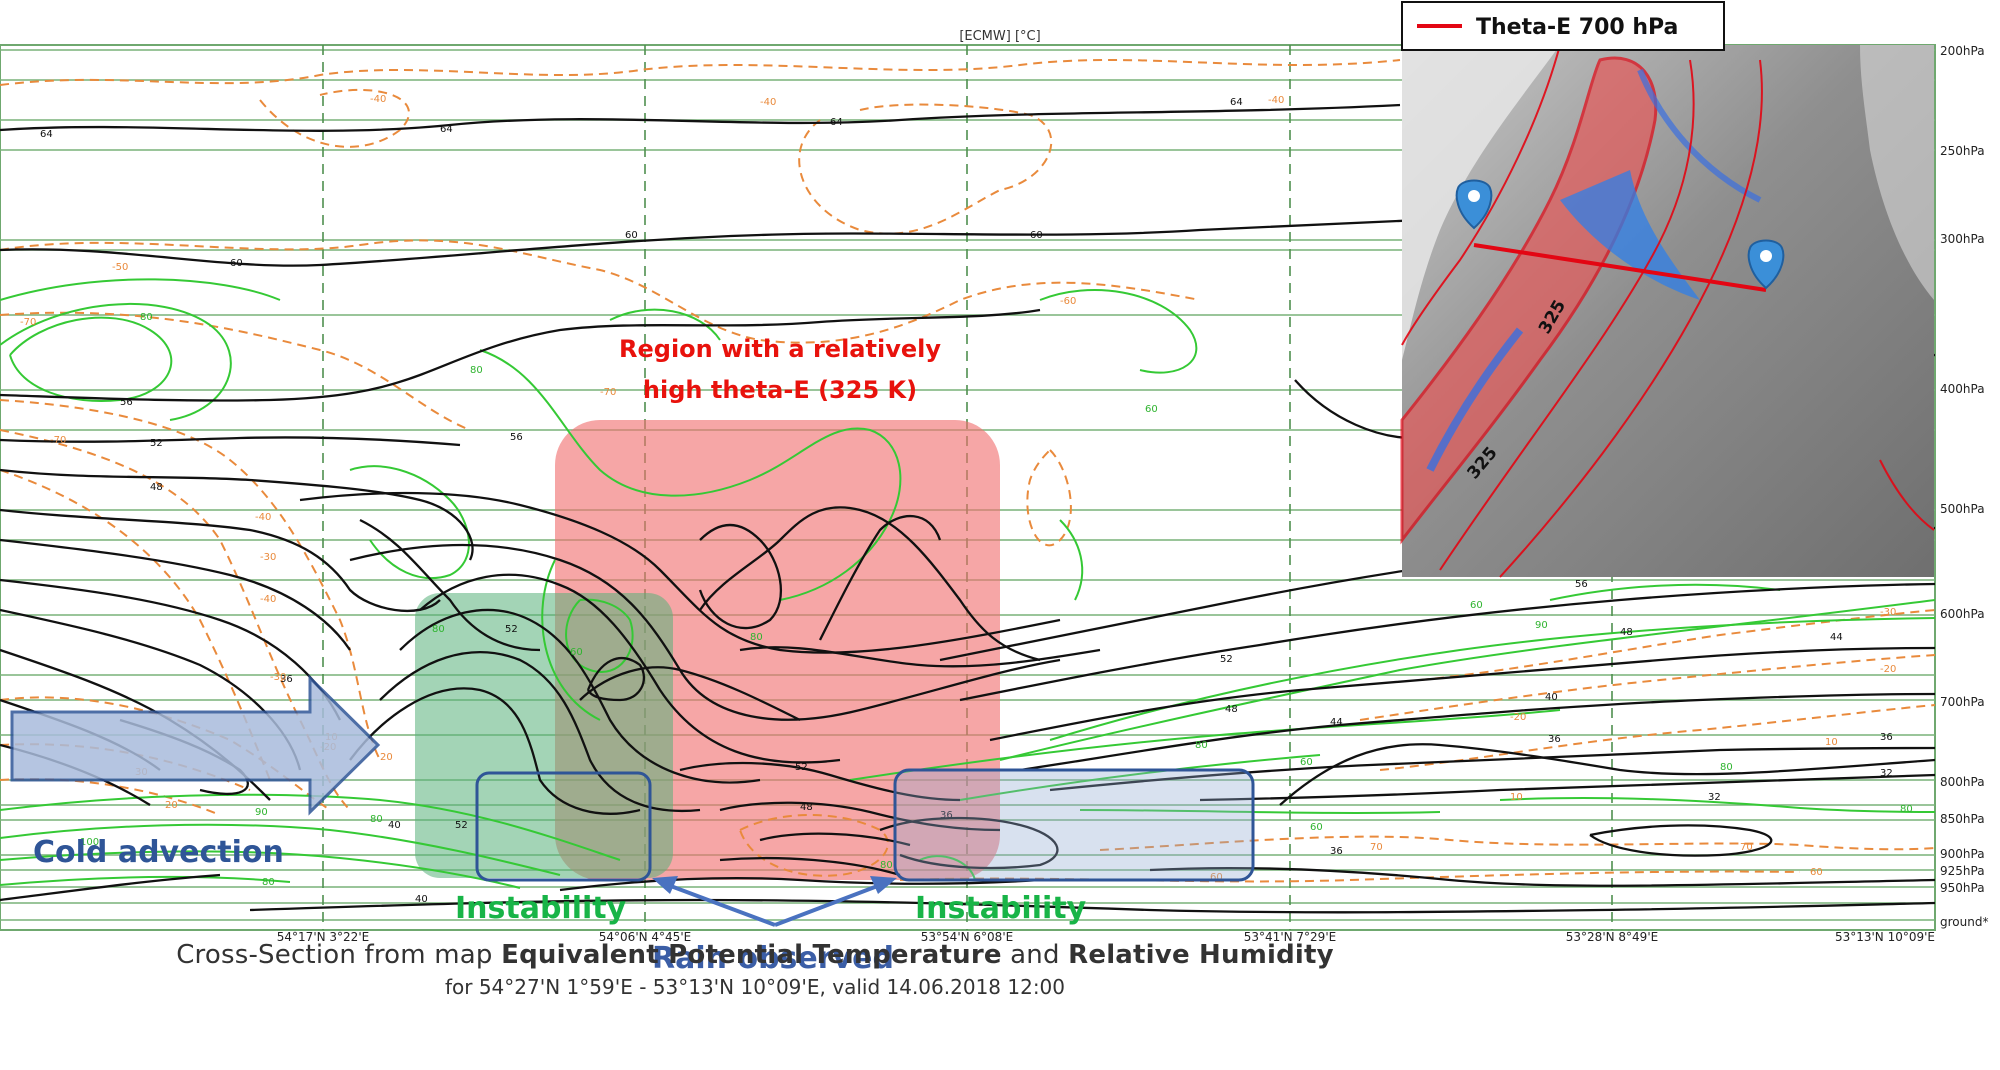 This screenshot has height=1070, width=2000. What do you see at coordinates (1962, 888) in the screenshot?
I see `y-tick-label: 950hPa` at bounding box center [1962, 888].